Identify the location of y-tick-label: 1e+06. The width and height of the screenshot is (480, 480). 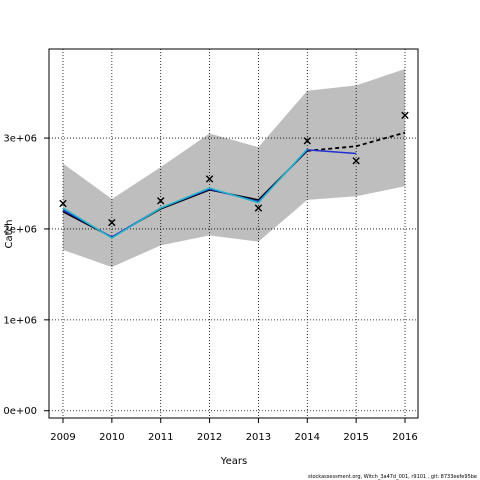
(20, 320).